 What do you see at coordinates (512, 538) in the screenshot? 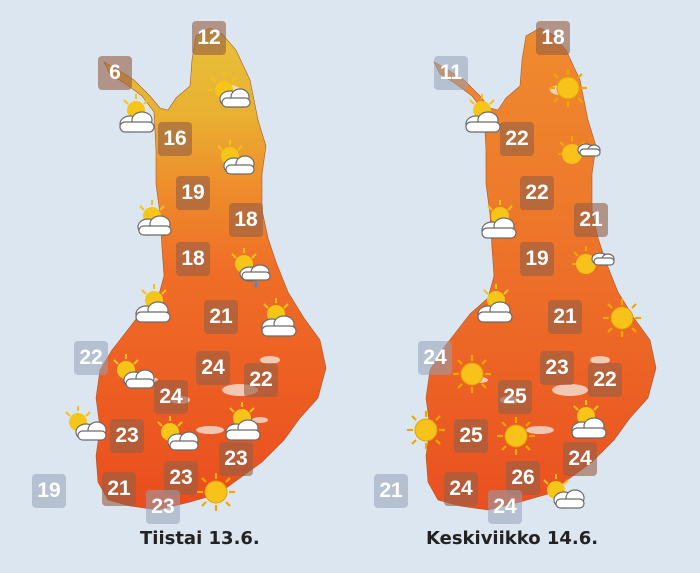
I see `date-caption-wednesday: Keskiviikko 14.6.` at bounding box center [512, 538].